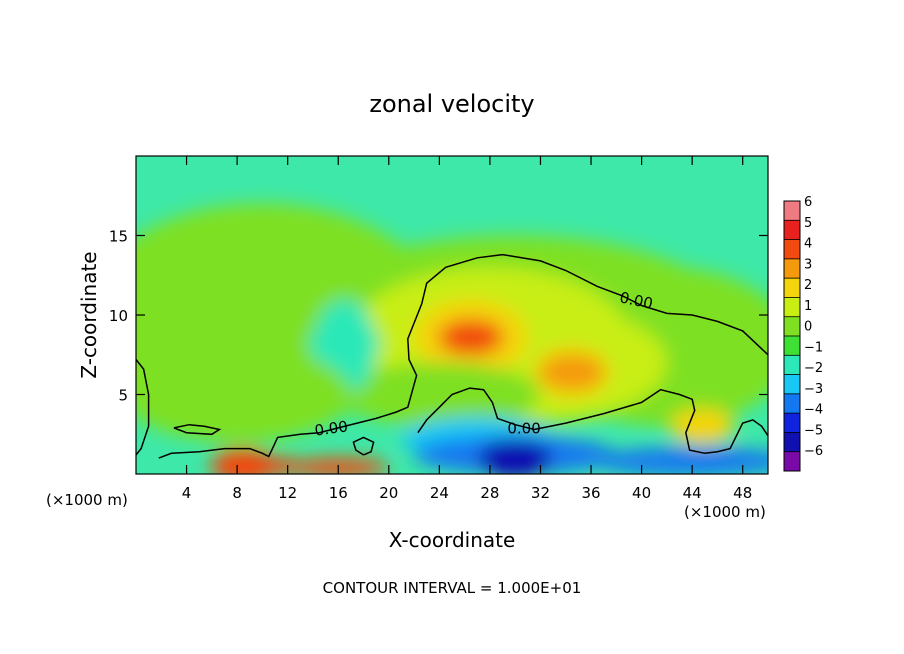 Image resolution: width=904 pixels, height=654 pixels. What do you see at coordinates (388, 493) in the screenshot?
I see `x-tick-label: 20` at bounding box center [388, 493].